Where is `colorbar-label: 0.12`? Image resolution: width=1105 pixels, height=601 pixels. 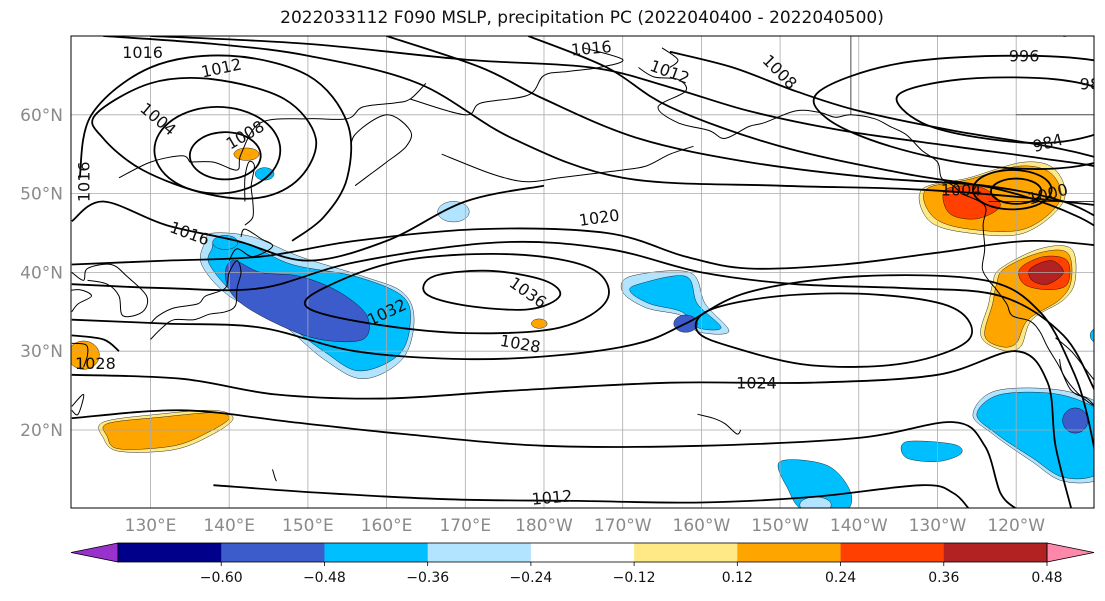 colorbar-label: 0.12 is located at coordinates (737, 578).